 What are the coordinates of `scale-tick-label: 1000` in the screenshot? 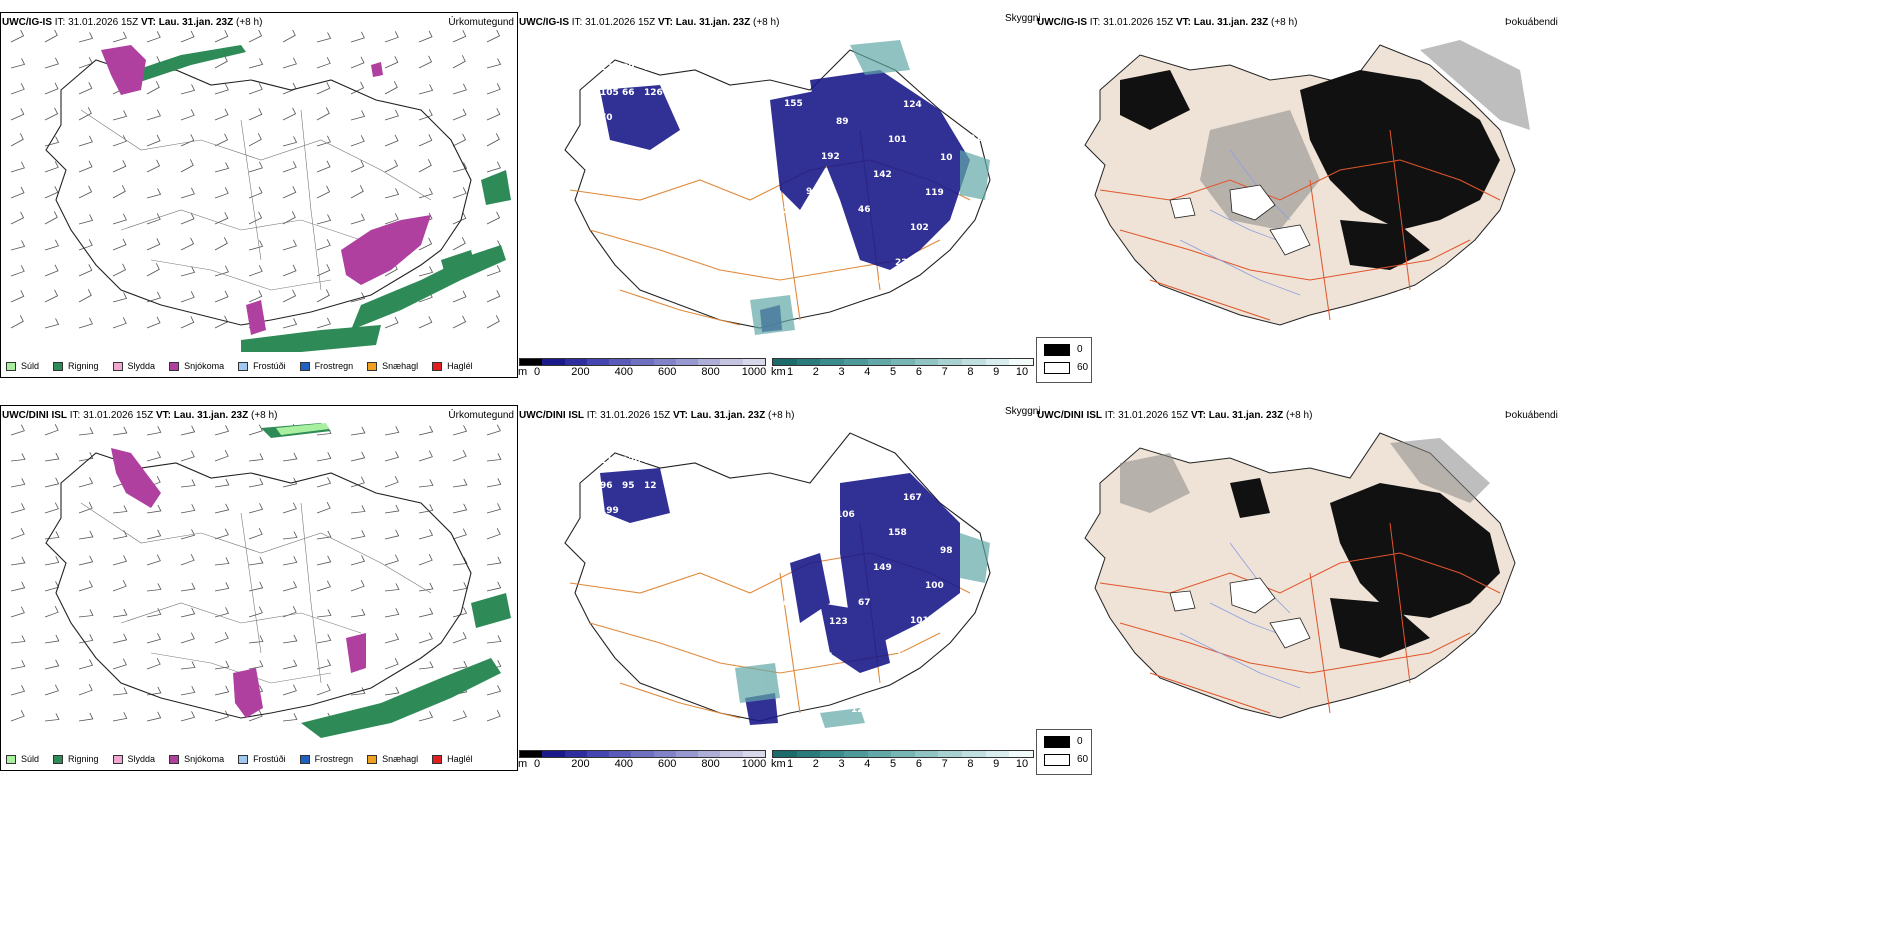 It's located at (754, 764).